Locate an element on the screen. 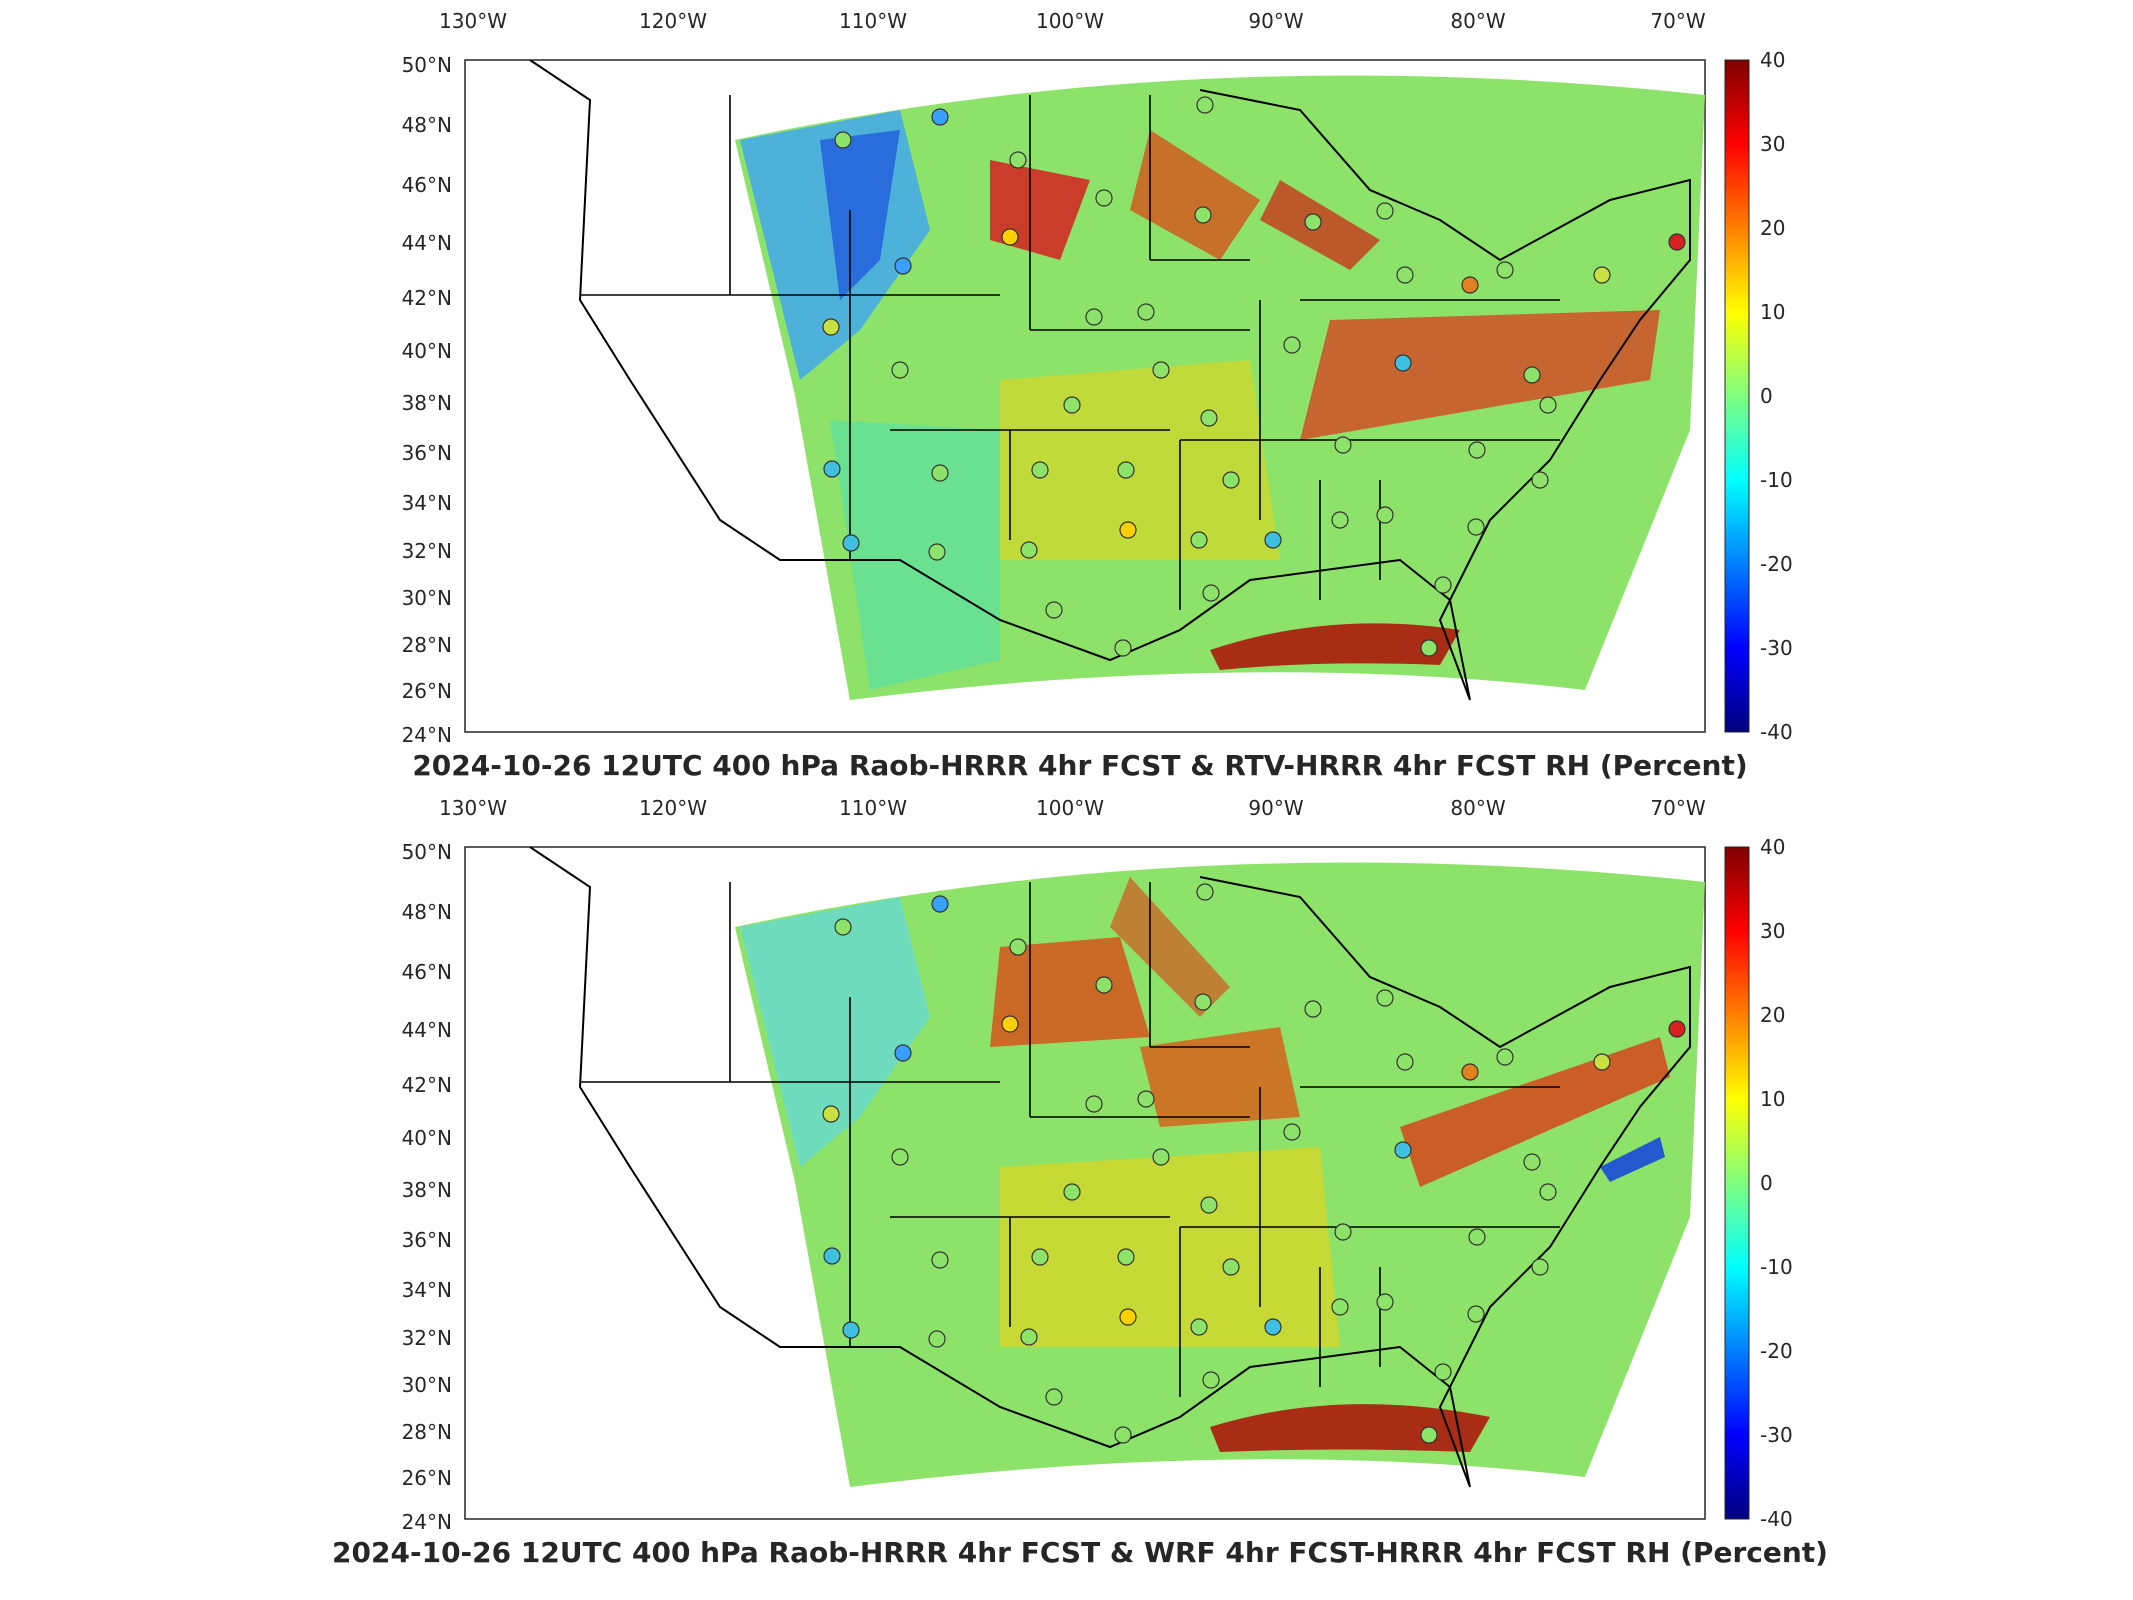 This screenshot has height=1600, width=2133. colorbar-tick-label: -40 is located at coordinates (1776, 1519).